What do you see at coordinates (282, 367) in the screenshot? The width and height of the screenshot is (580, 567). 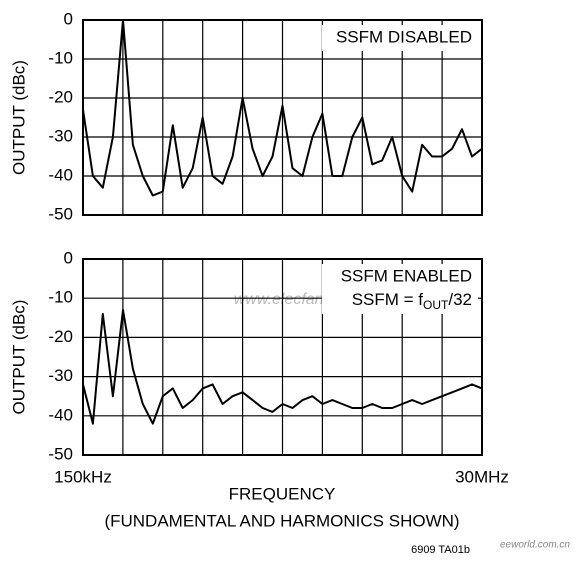 I see `spectrum-line` at bounding box center [282, 367].